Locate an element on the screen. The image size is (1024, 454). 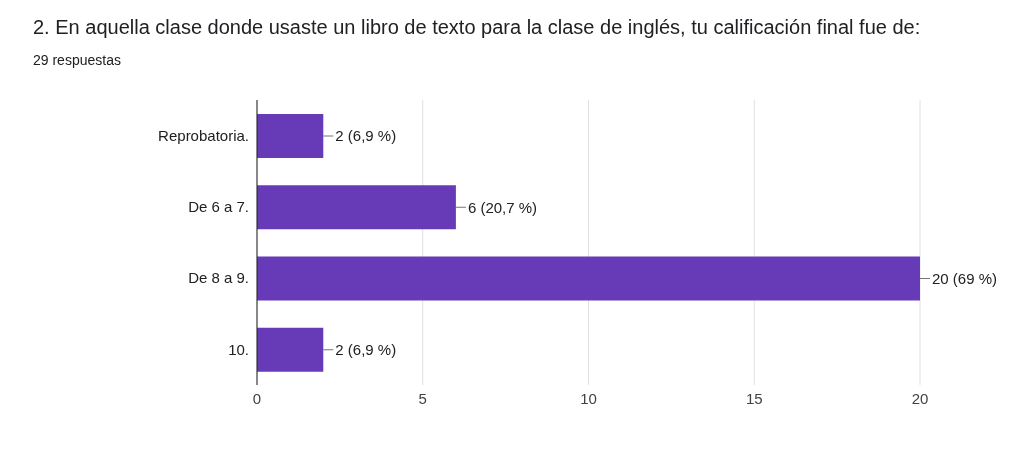
y-tick-label: De 6 a 7. is located at coordinates (218, 207).